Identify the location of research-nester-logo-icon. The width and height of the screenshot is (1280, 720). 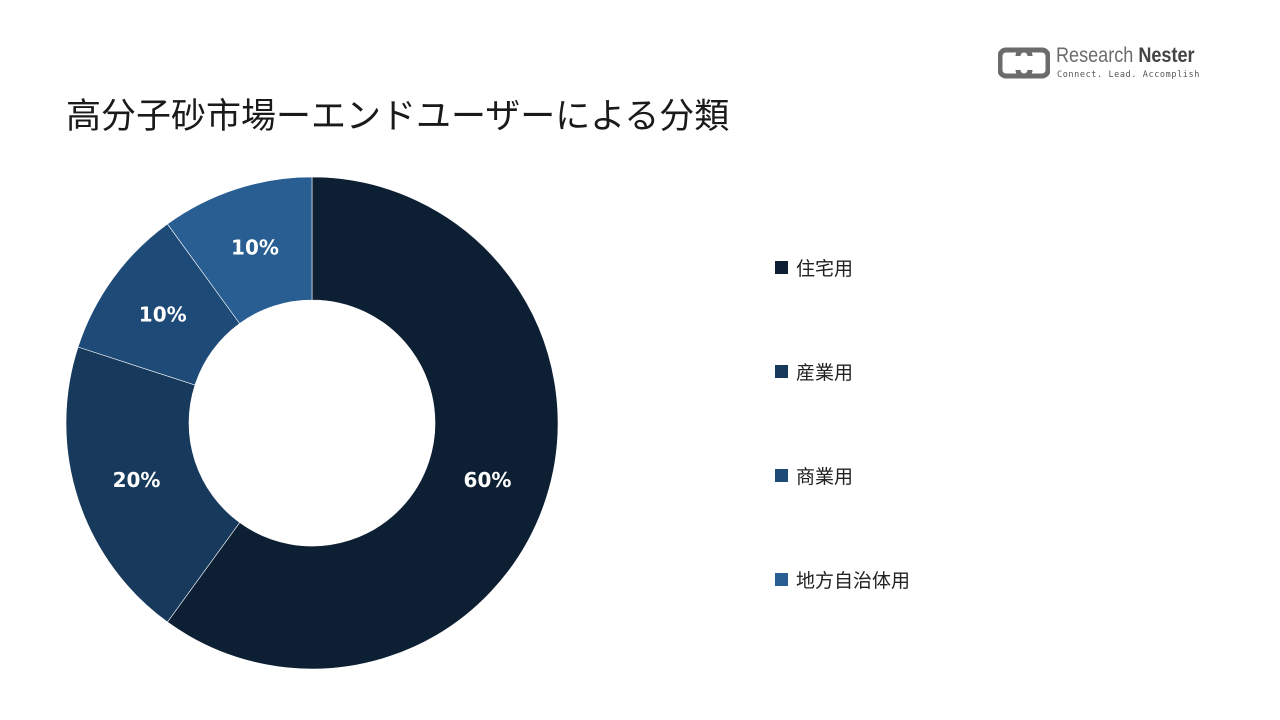
(1024, 63).